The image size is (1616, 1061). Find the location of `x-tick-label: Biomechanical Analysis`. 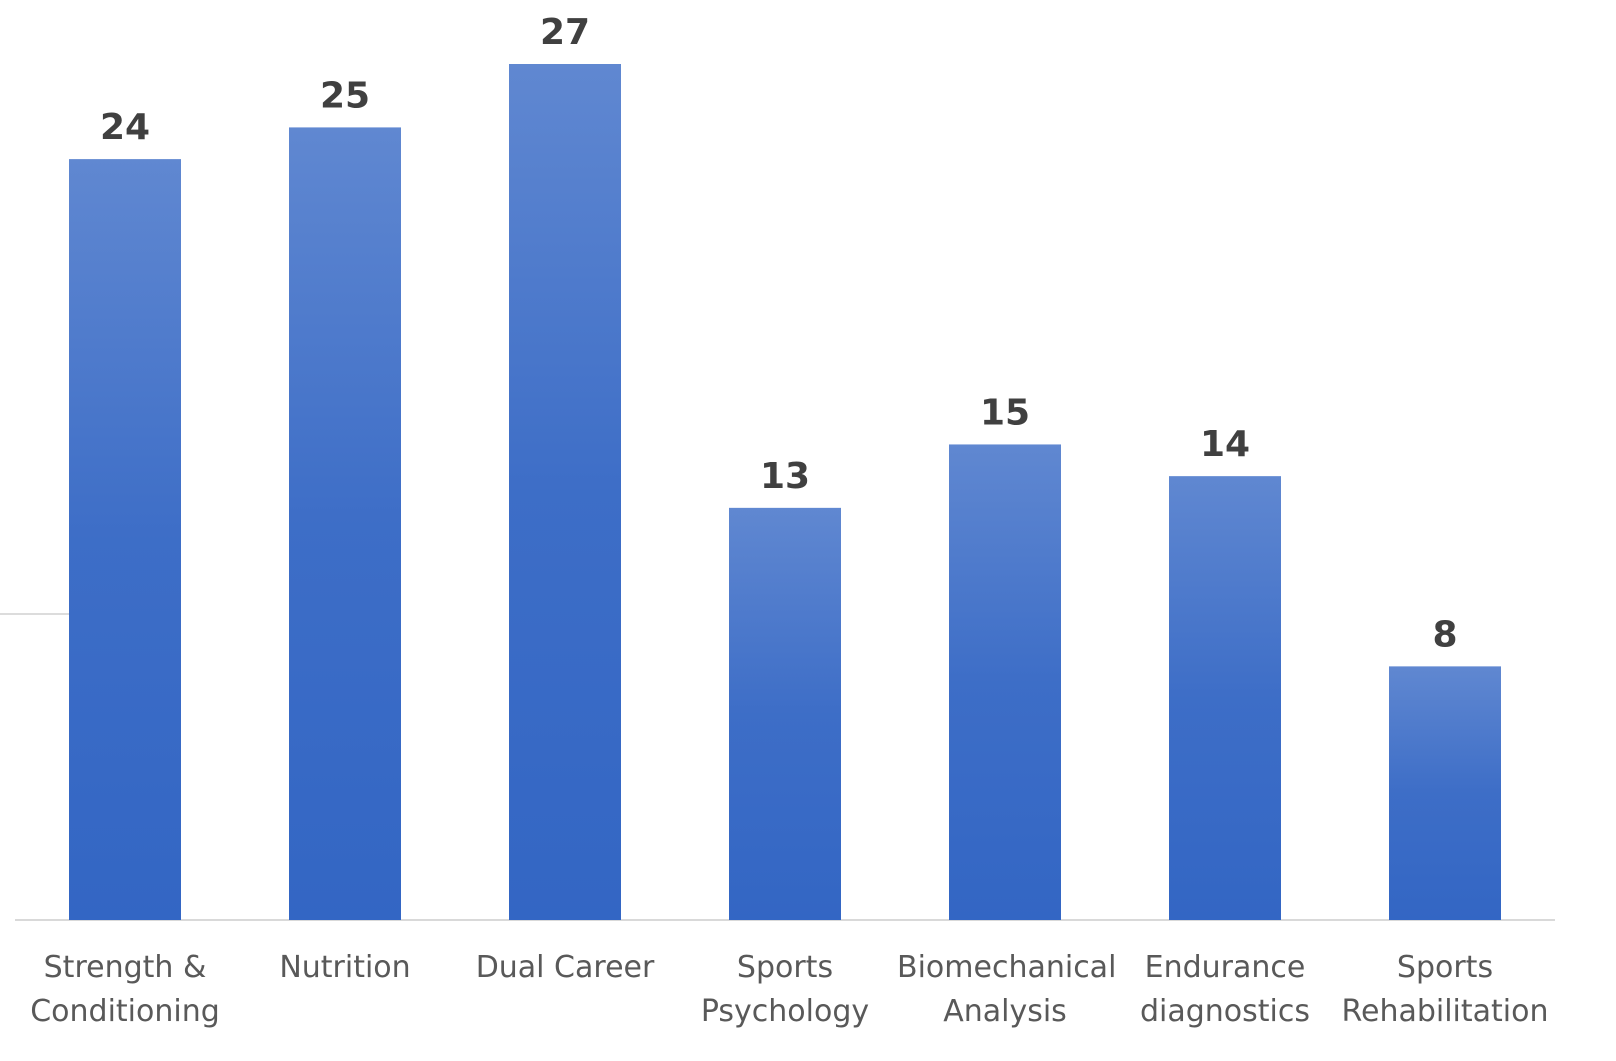

x-tick-label: Biomechanical Analysis is located at coordinates (1007, 989).